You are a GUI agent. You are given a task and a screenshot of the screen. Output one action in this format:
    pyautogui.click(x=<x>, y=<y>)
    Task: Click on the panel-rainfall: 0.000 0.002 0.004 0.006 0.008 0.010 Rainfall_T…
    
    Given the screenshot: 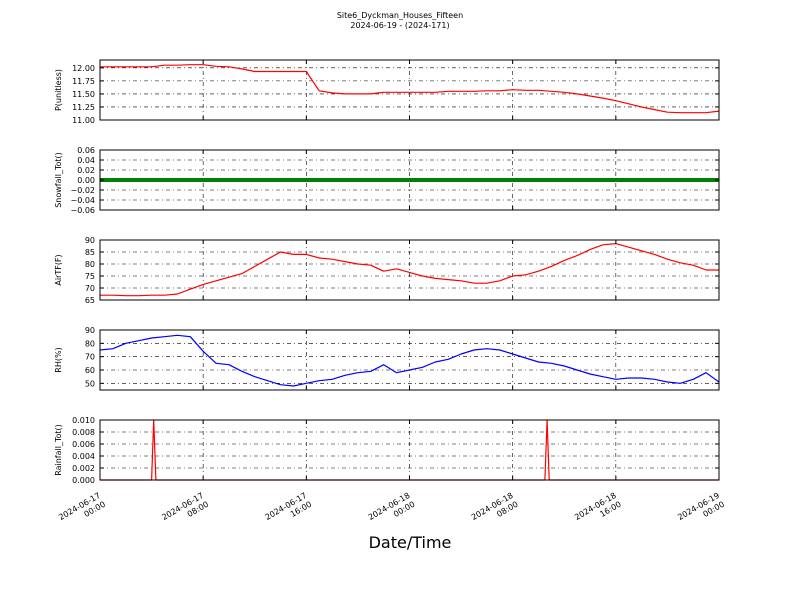 What is the action you would take?
    pyautogui.click(x=387, y=450)
    